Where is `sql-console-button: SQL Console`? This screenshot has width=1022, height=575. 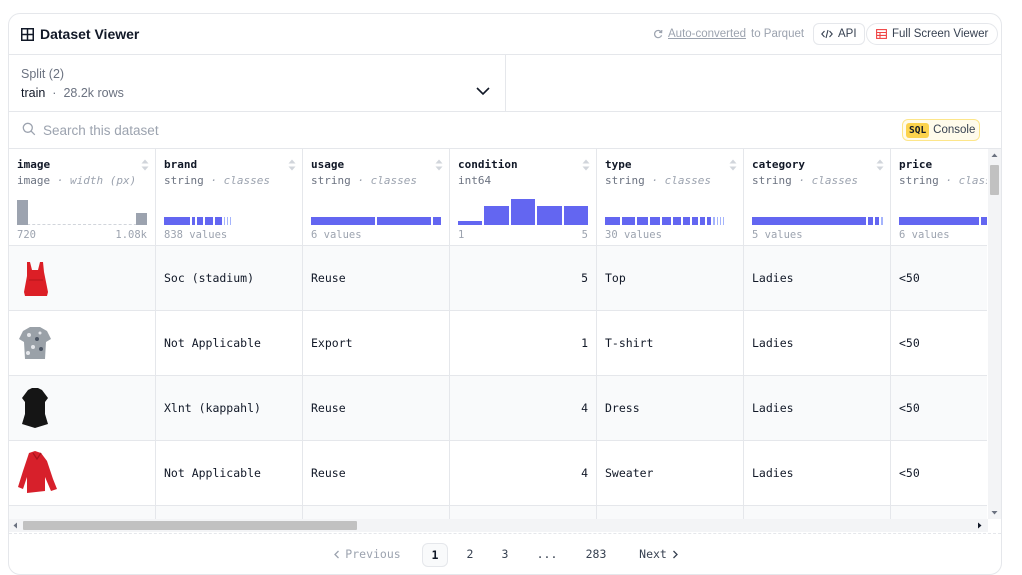
sql-console-button: SQL Console is located at coordinates (941, 130).